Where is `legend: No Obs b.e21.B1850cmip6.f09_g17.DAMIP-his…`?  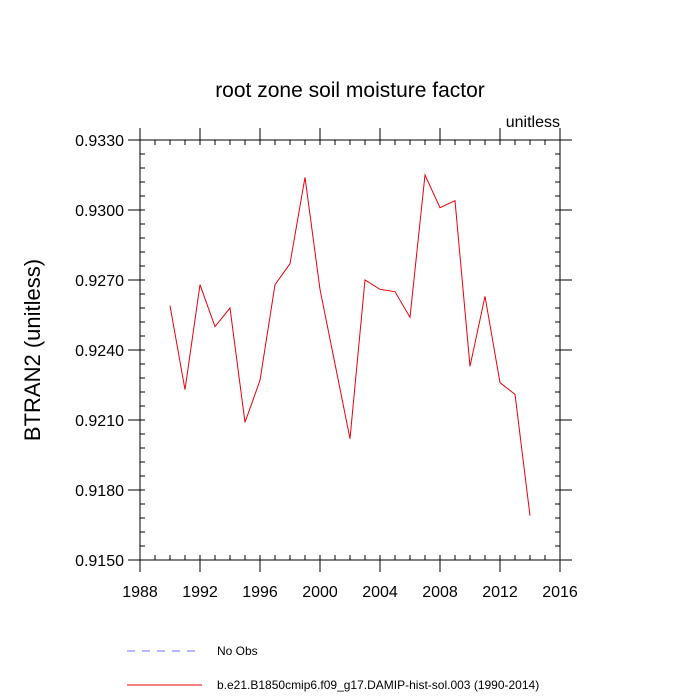
legend: No Obs b.e21.B1850cmip6.f09_g17.DAMIP-his… is located at coordinates (333, 668).